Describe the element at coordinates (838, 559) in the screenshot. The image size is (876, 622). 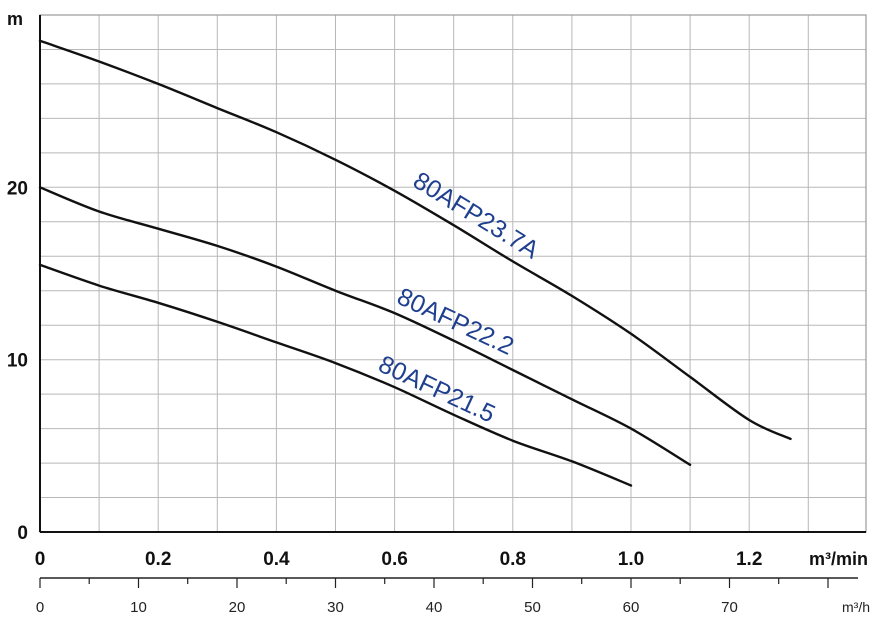
I see `x-axis-unit: m³/min` at that location.